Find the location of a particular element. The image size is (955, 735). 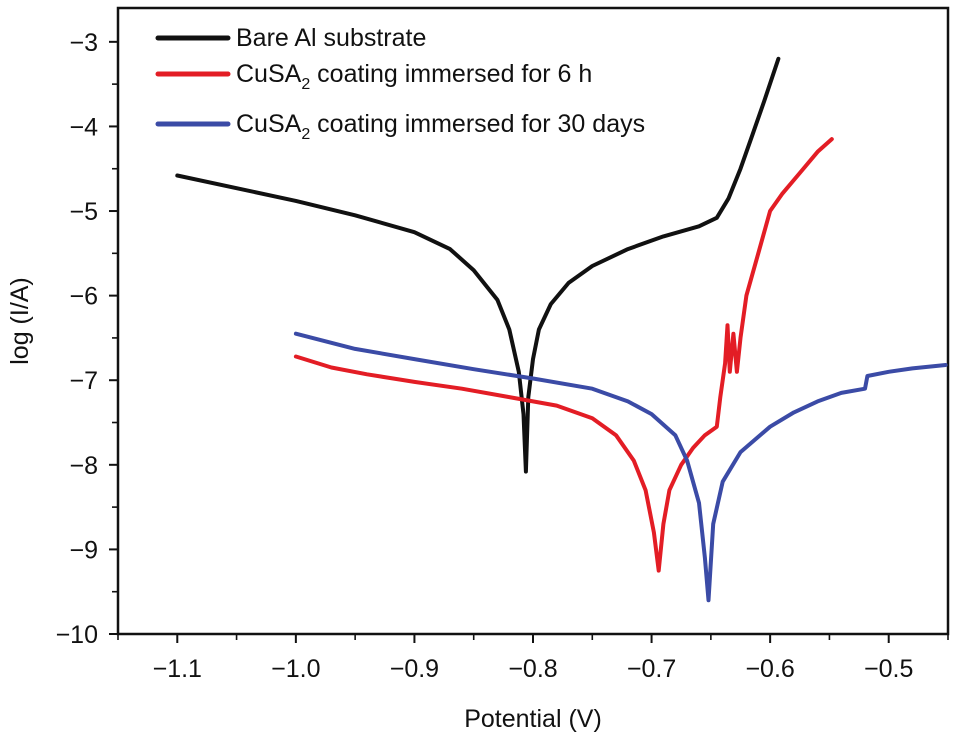

legend-label-rest: coating immersed for 6 h is located at coordinates (451, 74).